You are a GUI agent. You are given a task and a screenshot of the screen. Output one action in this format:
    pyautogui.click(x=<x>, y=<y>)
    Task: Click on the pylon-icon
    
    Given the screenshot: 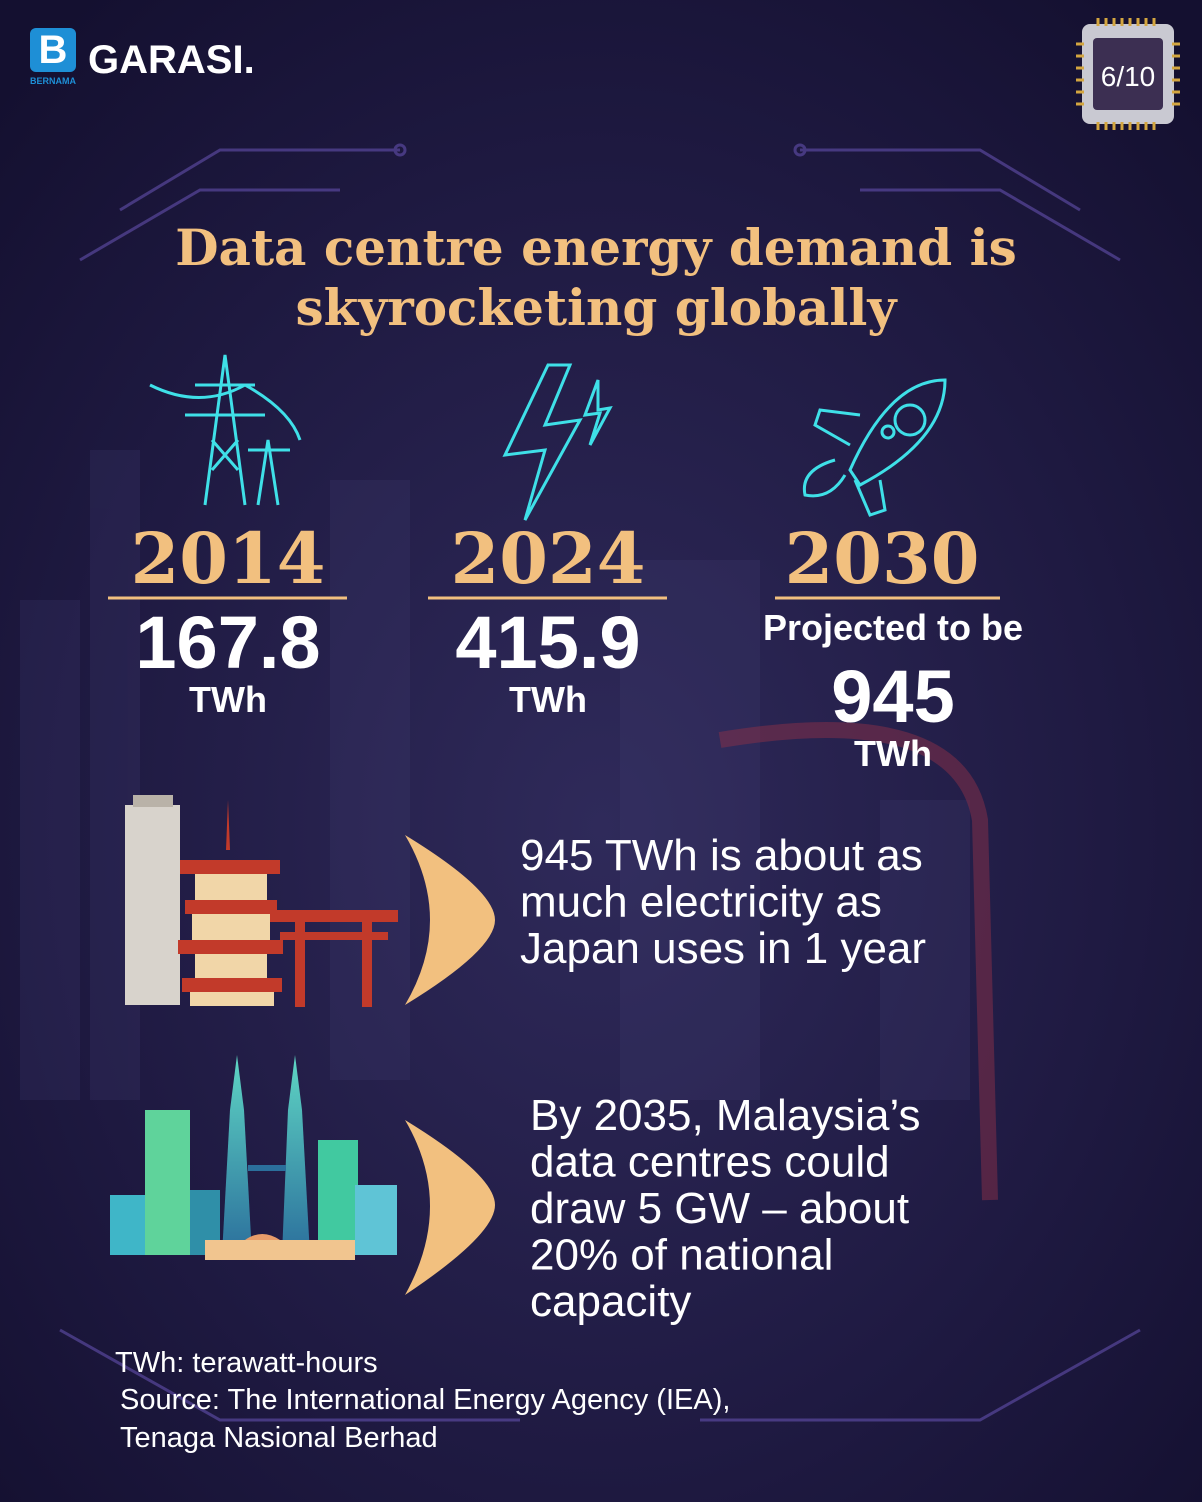 What is the action you would take?
    pyautogui.click(x=225, y=430)
    